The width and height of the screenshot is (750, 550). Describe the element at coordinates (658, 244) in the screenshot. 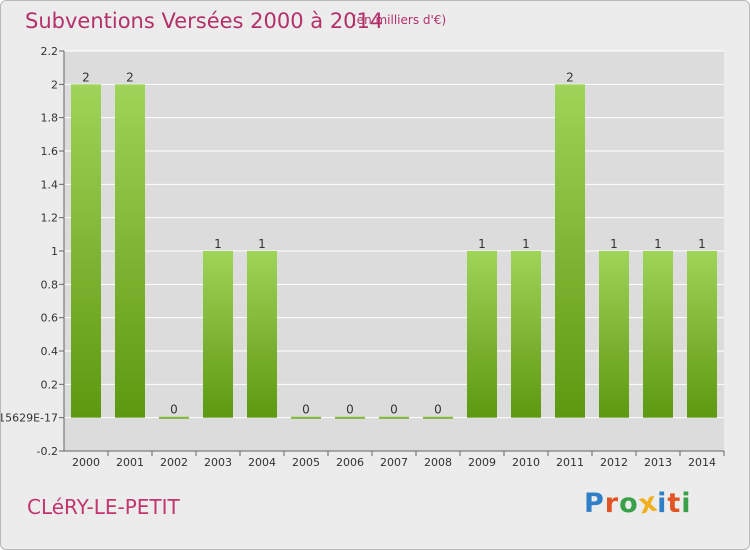

I see `data-label-2013: 1` at that location.